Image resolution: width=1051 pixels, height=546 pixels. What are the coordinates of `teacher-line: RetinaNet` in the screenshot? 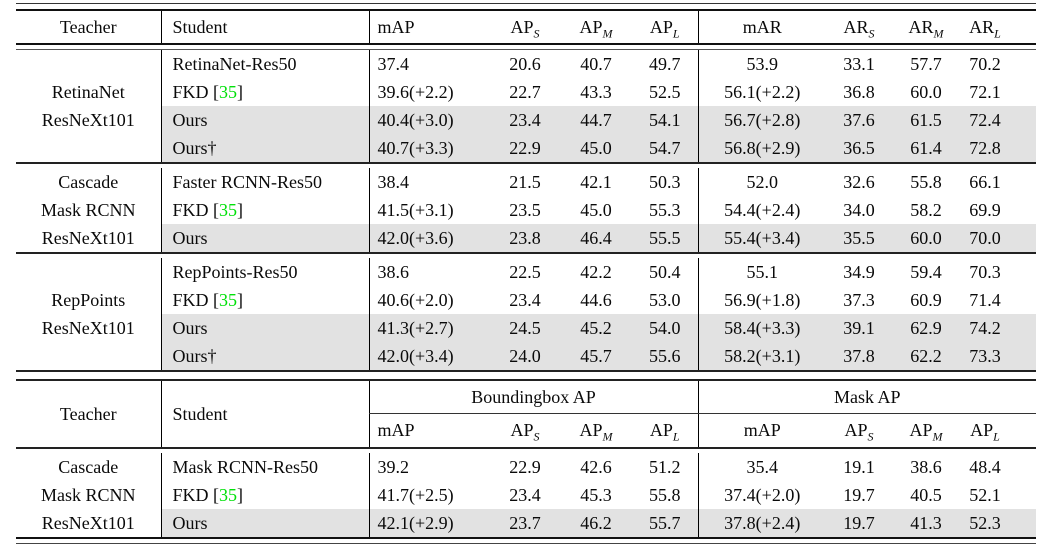 It's located at (88, 92).